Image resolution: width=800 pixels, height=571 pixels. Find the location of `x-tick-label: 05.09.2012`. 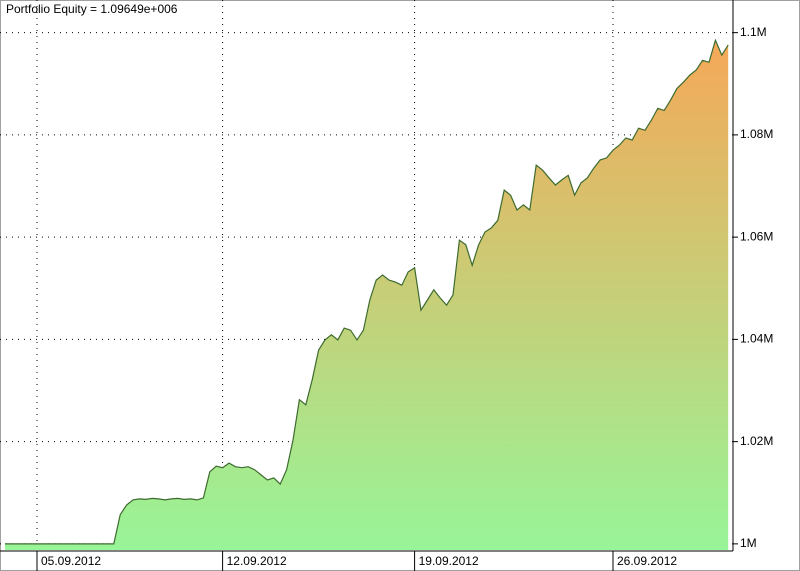

x-tick-label: 05.09.2012 is located at coordinates (71, 561).